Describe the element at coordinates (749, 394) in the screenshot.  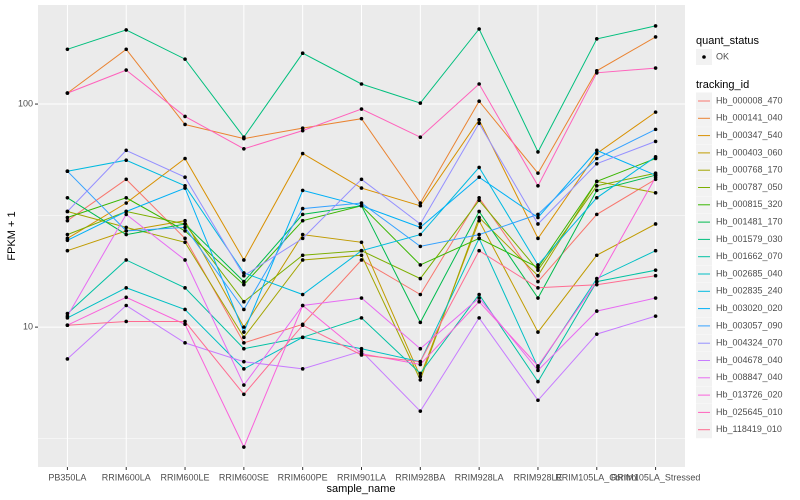
I see `legend-label: Hb_013726_020` at that location.